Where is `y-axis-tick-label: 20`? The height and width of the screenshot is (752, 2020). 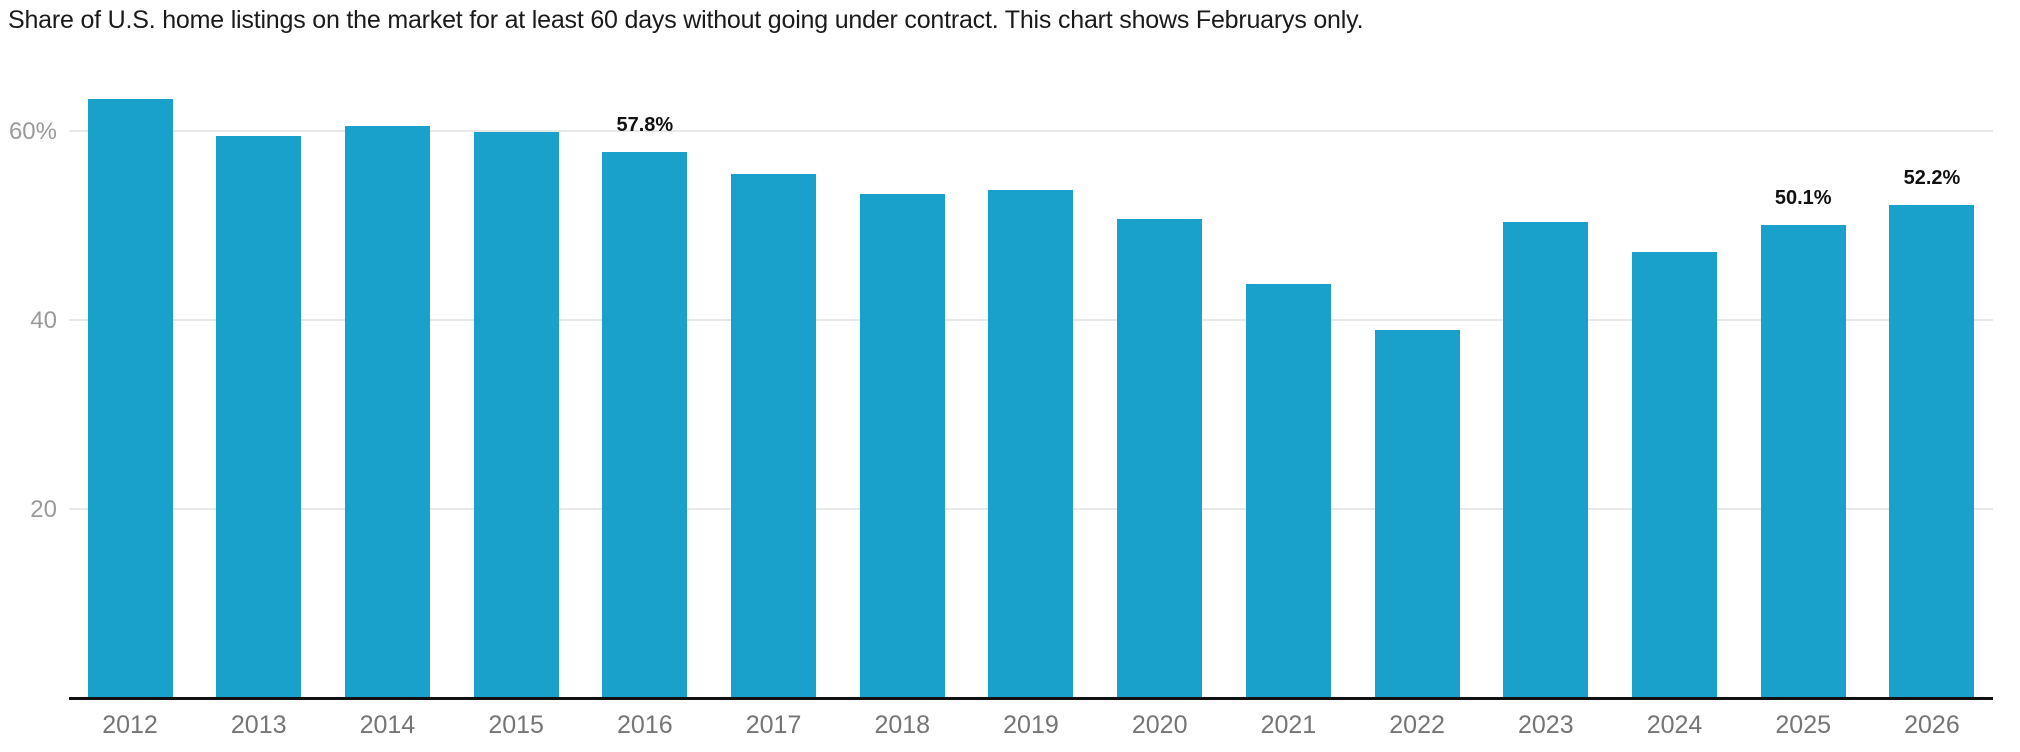
y-axis-tick-label: 20 is located at coordinates (43, 509).